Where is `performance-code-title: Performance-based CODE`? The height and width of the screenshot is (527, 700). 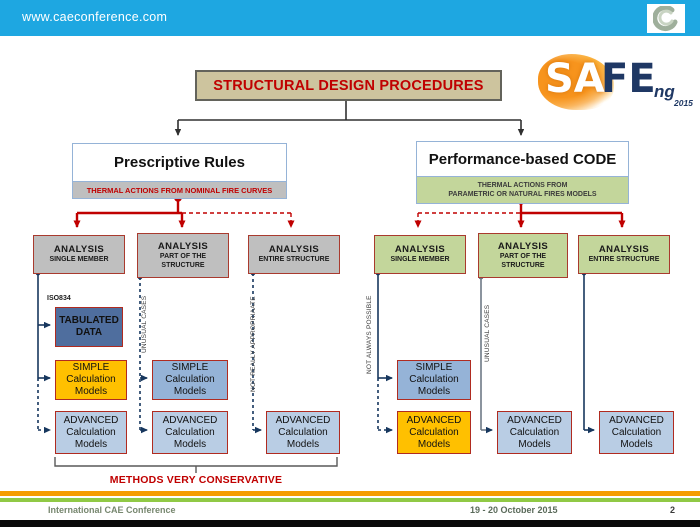
performance-code-title: Performance-based CODE is located at coordinates (522, 159).